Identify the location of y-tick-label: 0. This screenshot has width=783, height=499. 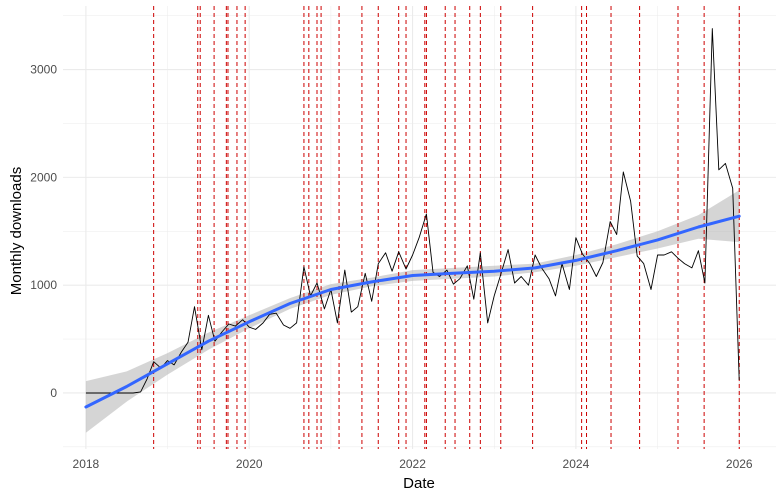
(53, 393).